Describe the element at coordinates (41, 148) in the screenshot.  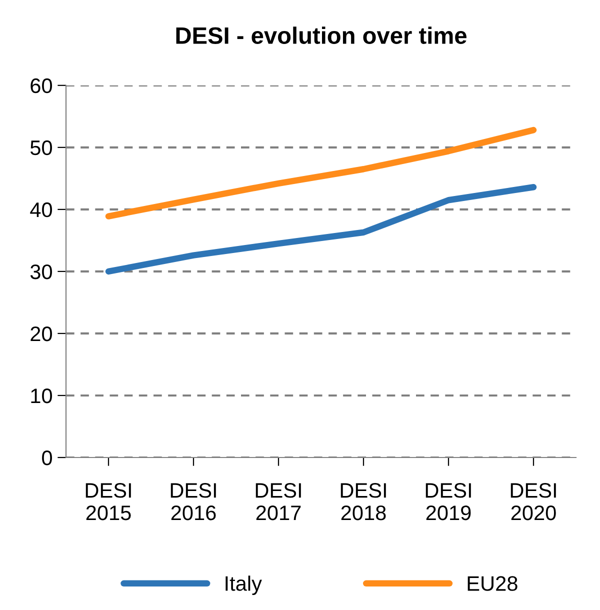
I see `y-tick-label: 50` at that location.